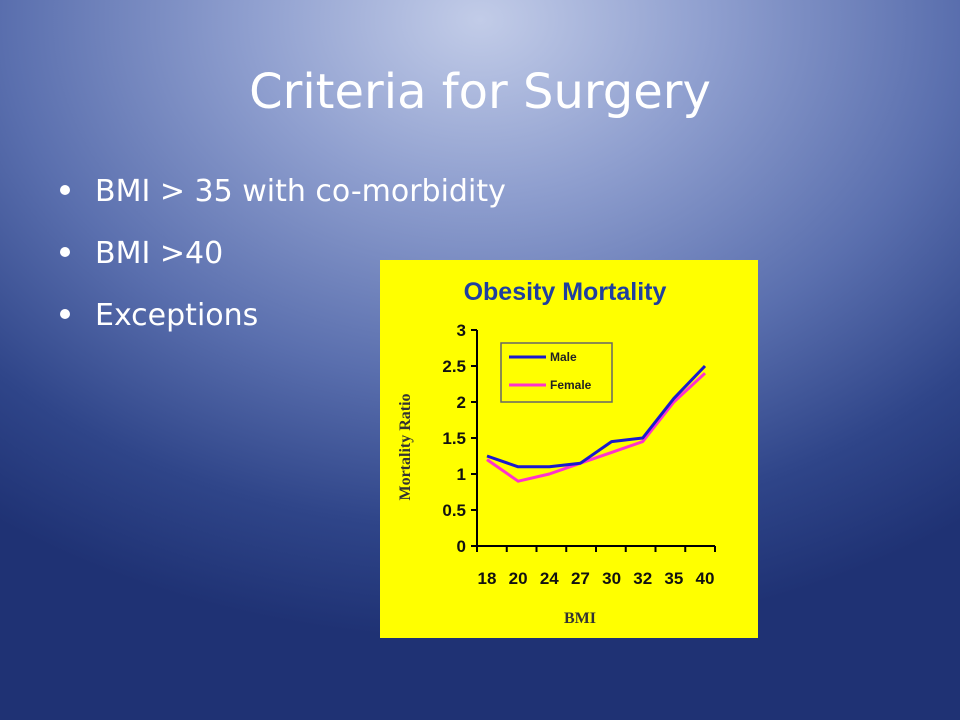 The height and width of the screenshot is (720, 960). I want to click on series-line-female, so click(596, 427).